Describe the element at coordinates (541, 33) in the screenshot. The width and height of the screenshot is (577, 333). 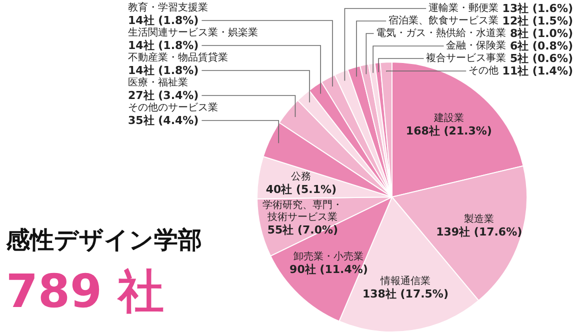
I see `data-label: 8社 (1.0%)` at that location.